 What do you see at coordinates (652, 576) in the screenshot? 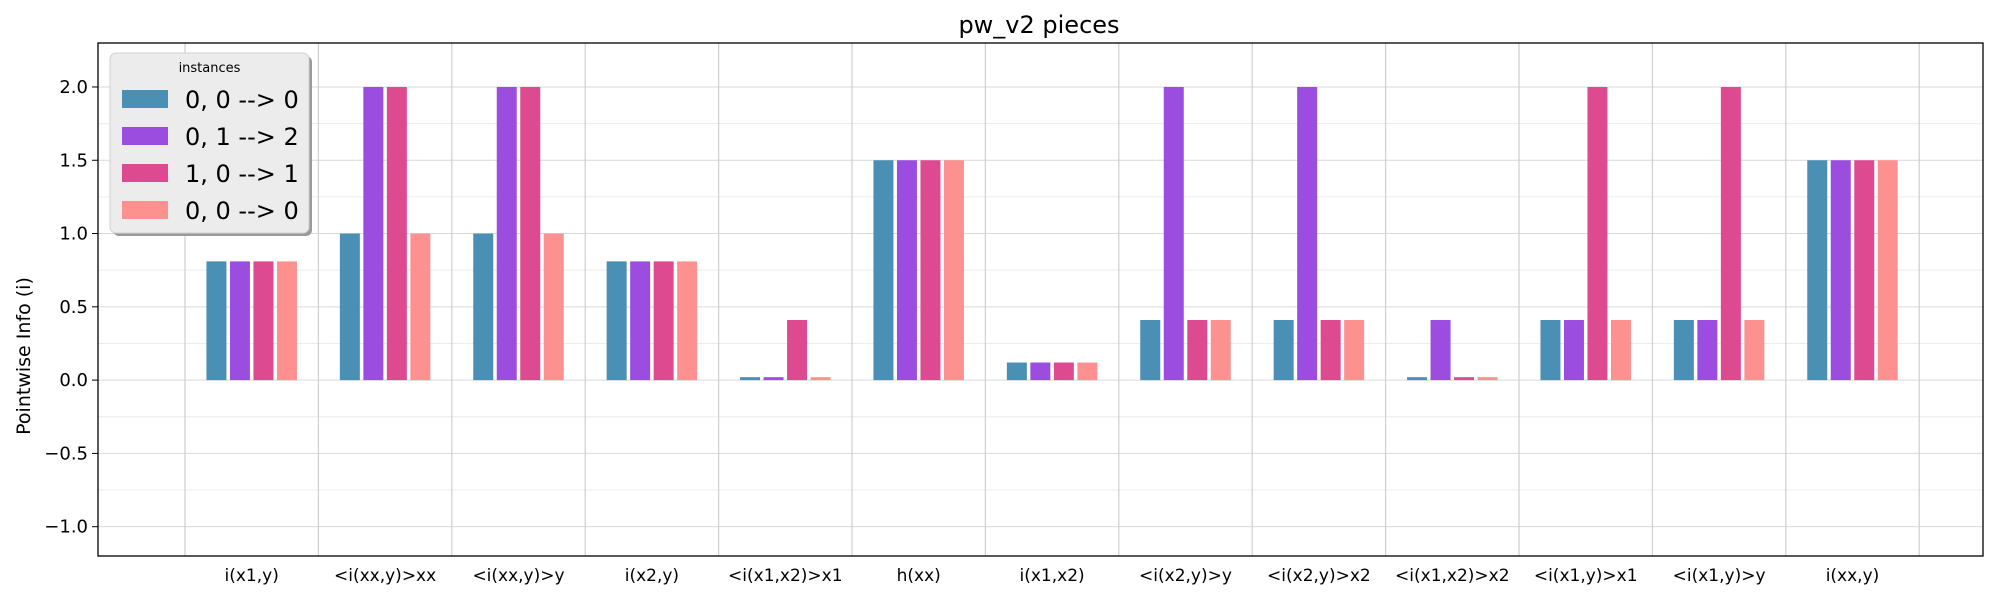
I see `x-tick-label: i(x2,y)` at bounding box center [652, 576].